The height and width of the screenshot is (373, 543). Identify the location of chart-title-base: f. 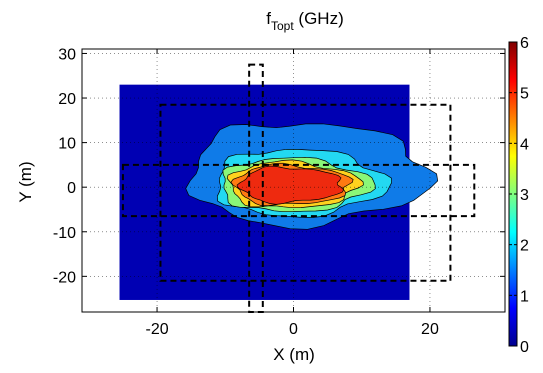
(268, 18).